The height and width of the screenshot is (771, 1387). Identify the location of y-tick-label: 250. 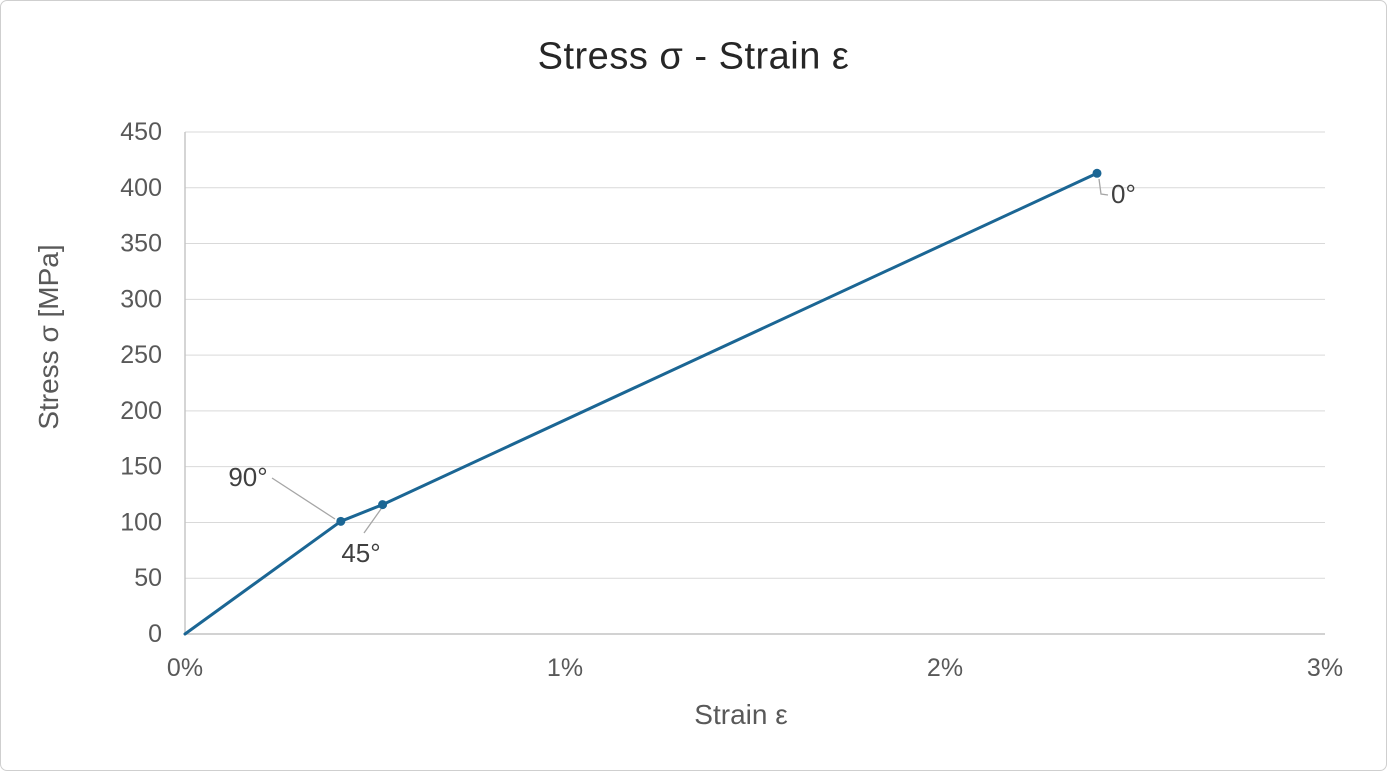
(141, 355).